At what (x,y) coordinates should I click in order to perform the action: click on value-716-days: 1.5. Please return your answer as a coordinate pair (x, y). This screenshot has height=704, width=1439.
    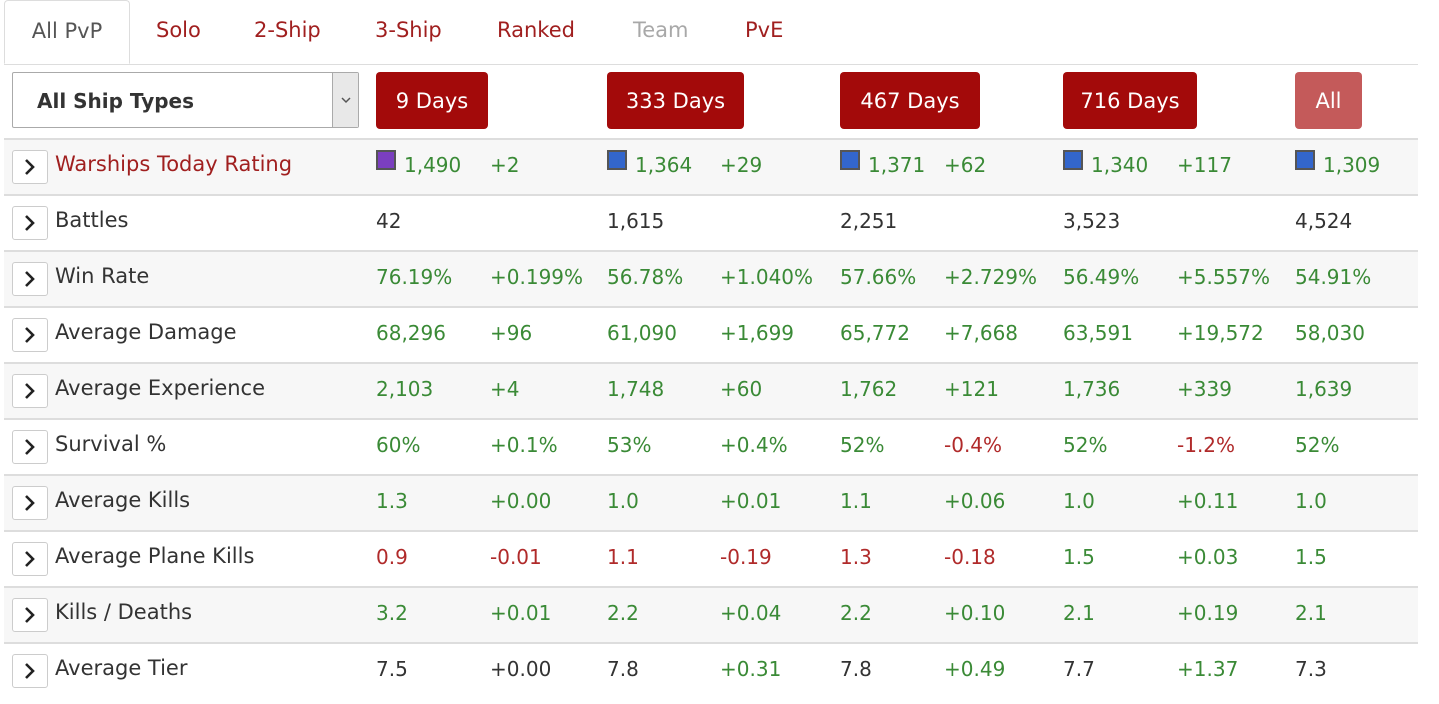
    Looking at the image, I should click on (1079, 557).